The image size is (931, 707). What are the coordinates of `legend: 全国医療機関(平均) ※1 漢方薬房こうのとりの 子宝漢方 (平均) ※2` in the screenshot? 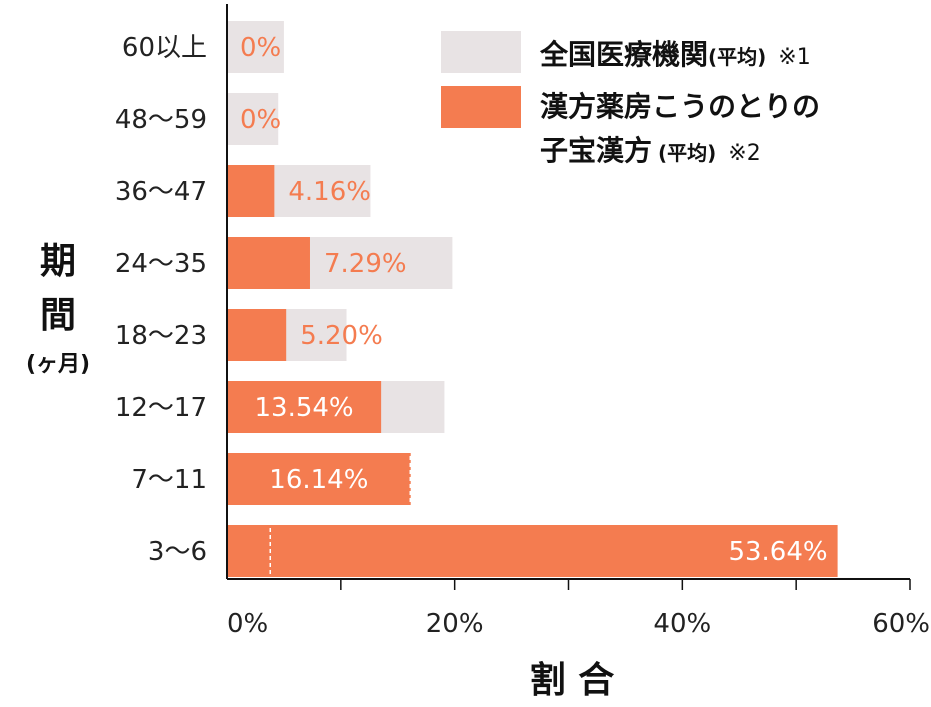 It's located at (630, 99).